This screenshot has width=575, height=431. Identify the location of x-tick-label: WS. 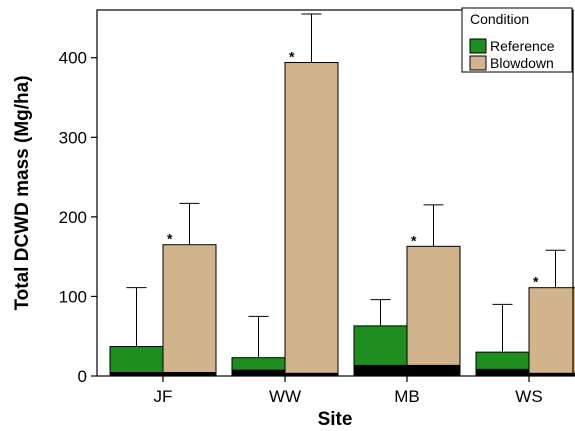
(528, 396).